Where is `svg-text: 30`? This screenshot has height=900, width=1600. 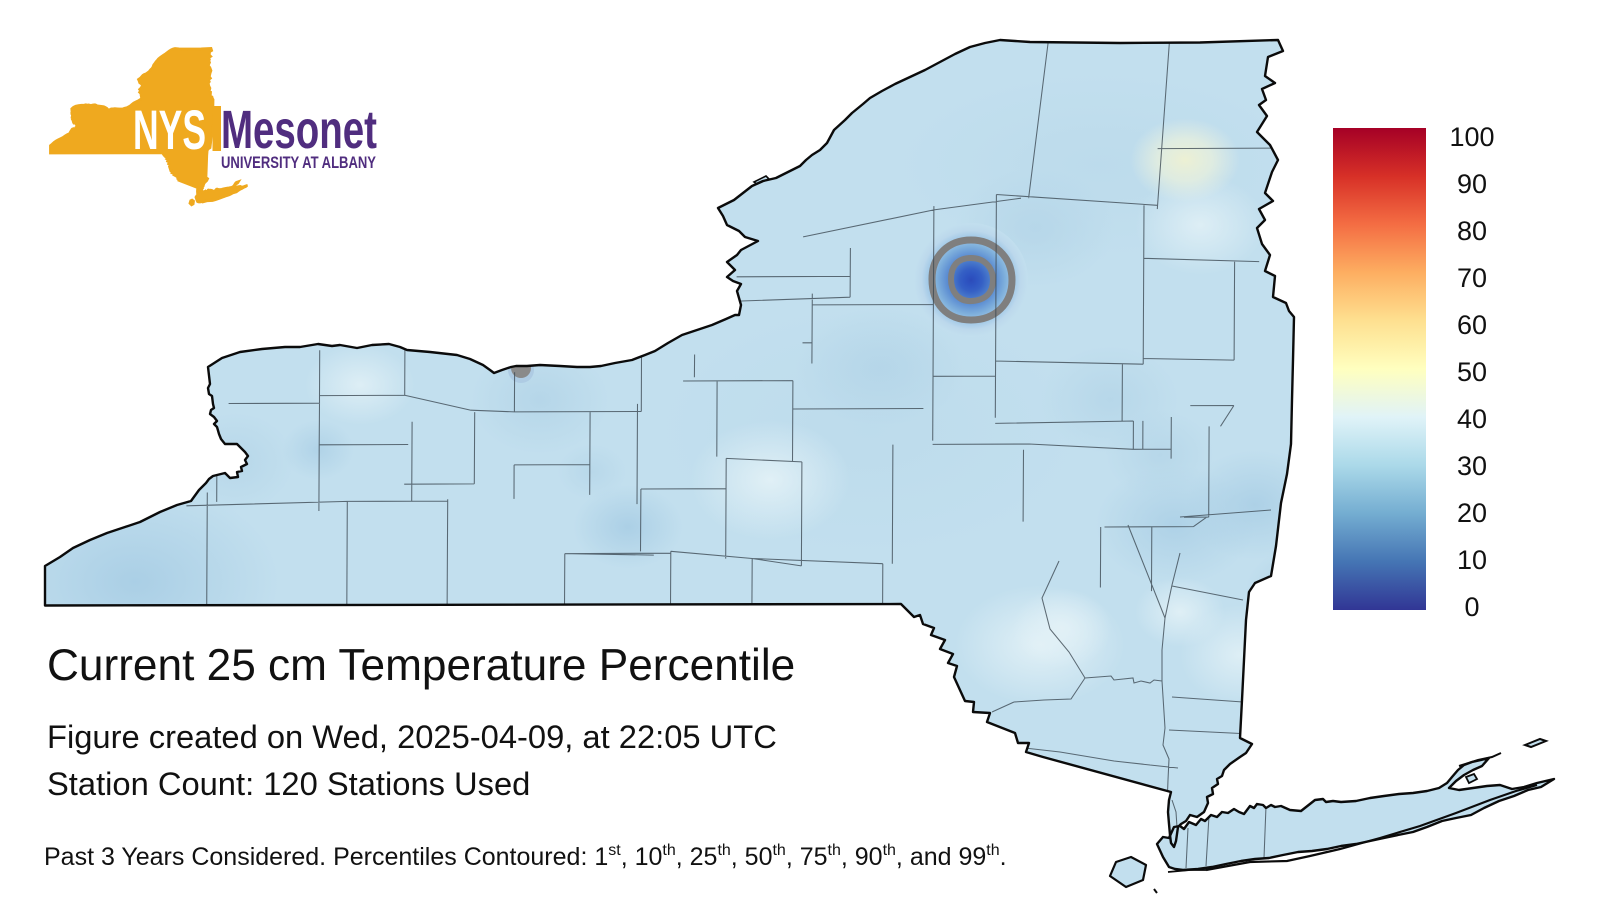 svg-text: 30 is located at coordinates (1472, 466).